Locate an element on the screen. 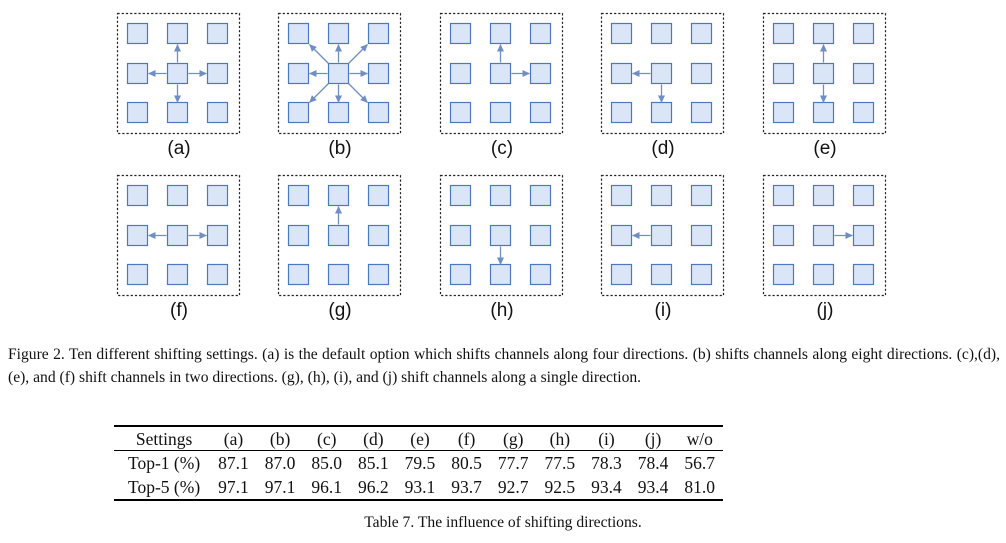 The image size is (1006, 543). column-header: (e) is located at coordinates (420, 438).